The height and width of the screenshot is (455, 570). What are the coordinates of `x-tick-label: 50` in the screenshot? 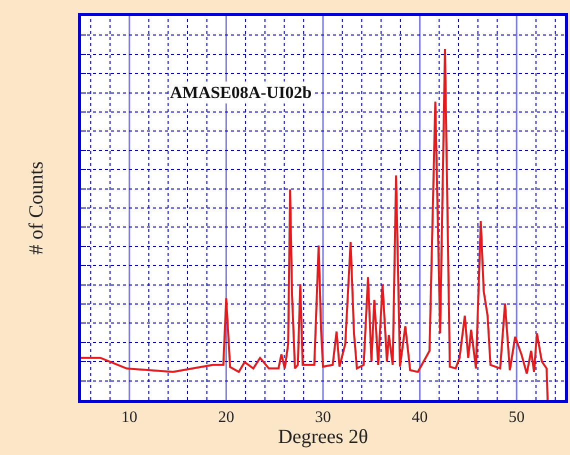 It's located at (516, 417).